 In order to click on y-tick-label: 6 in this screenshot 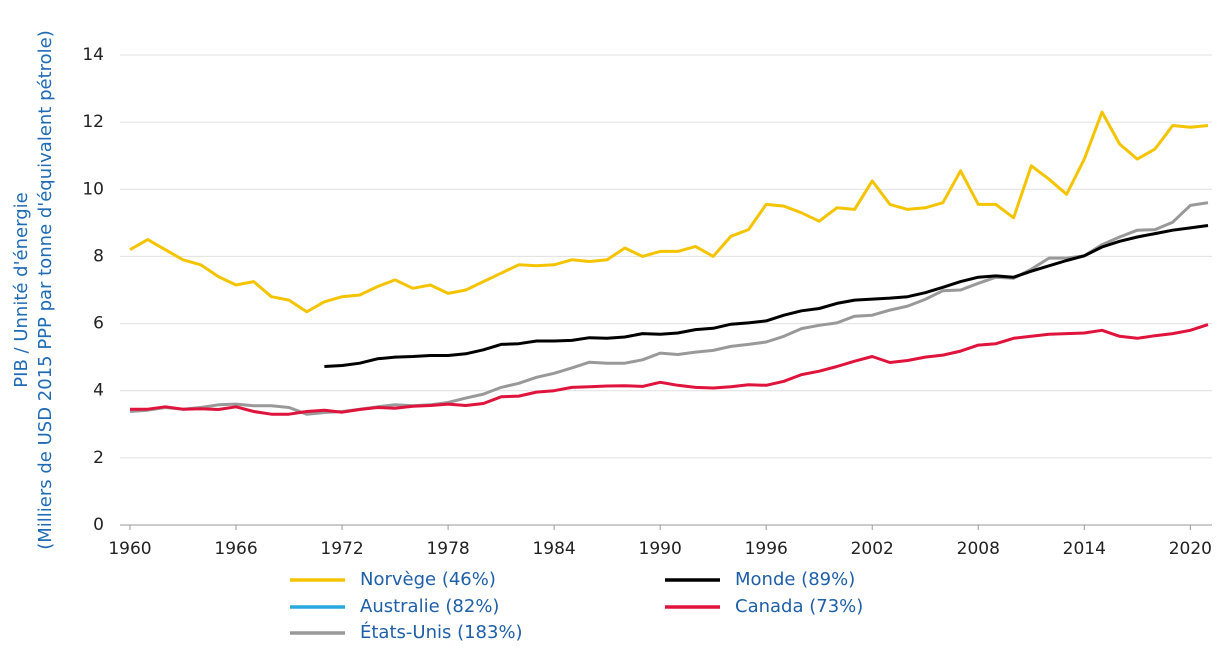, I will do `click(98, 324)`.